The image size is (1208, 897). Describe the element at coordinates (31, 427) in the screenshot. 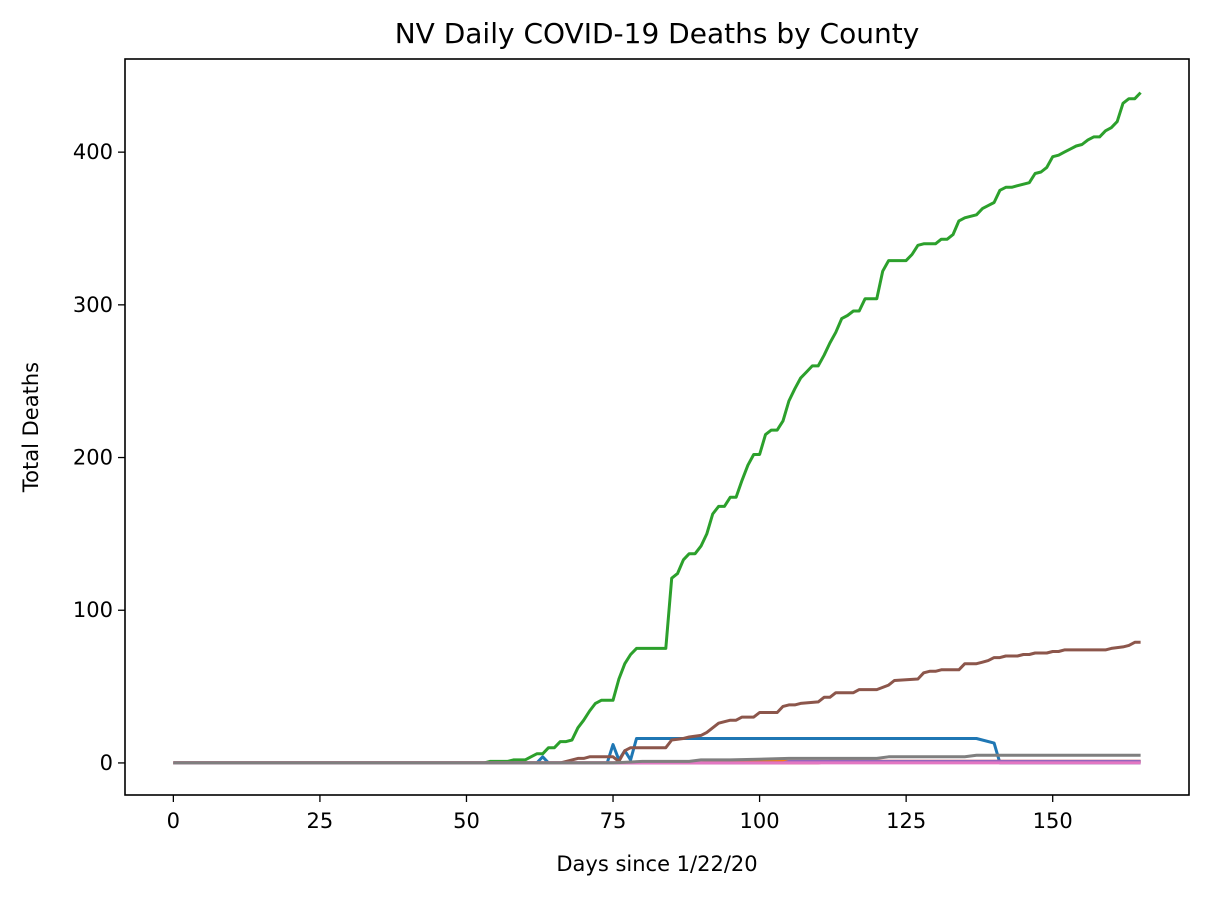

I see `y-axis-label: Total Deaths` at that location.